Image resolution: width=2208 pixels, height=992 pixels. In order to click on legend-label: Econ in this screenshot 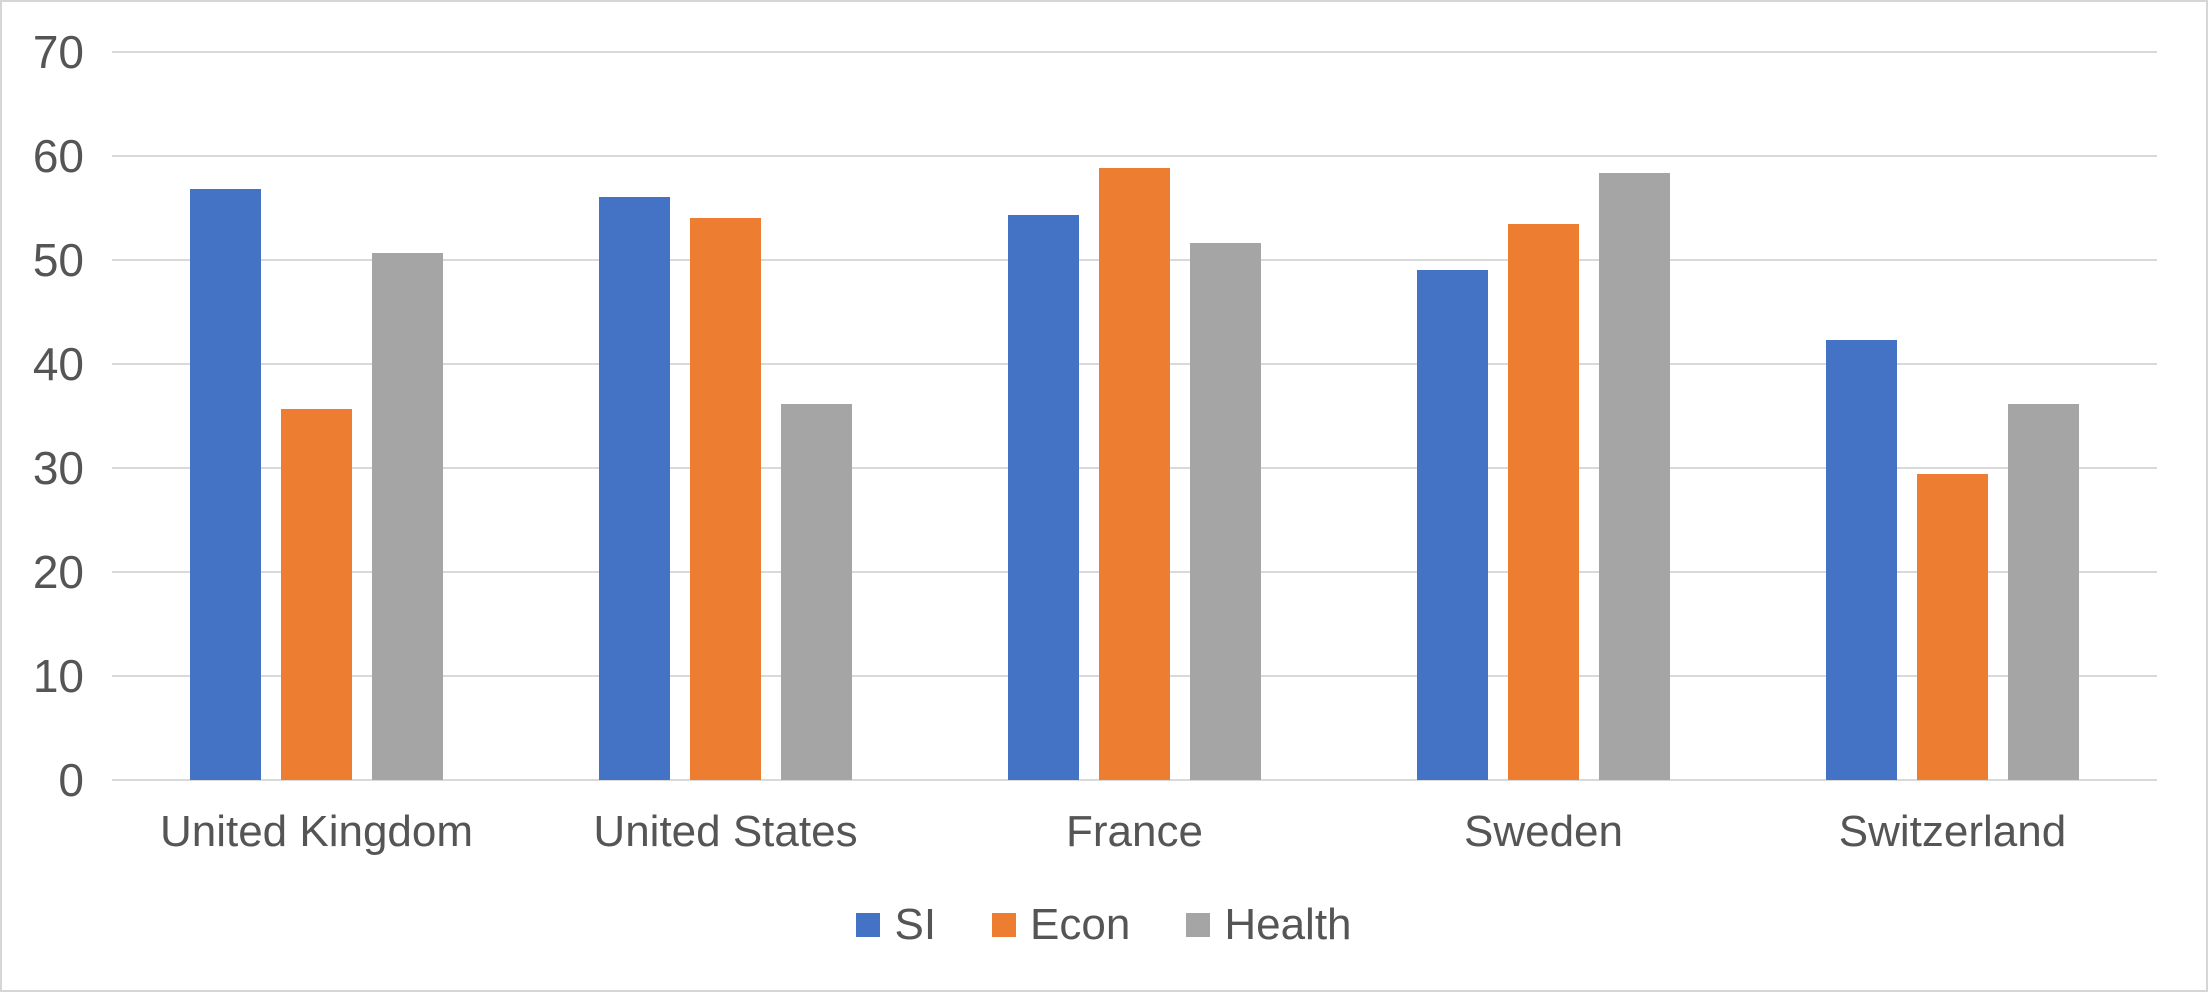, I will do `click(1080, 924)`.